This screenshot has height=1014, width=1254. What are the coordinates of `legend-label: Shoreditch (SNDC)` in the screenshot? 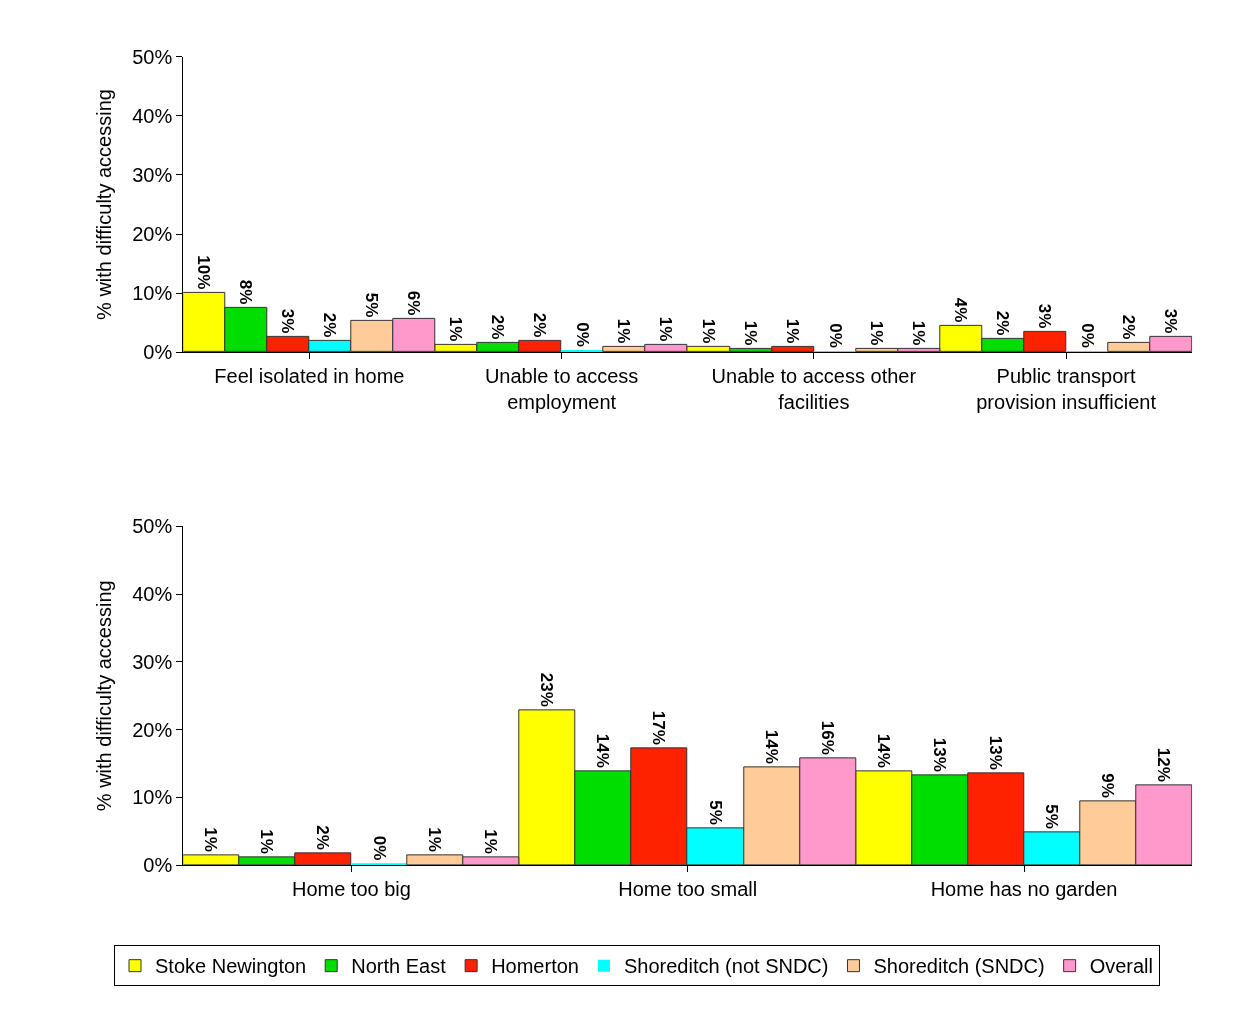 It's located at (959, 966).